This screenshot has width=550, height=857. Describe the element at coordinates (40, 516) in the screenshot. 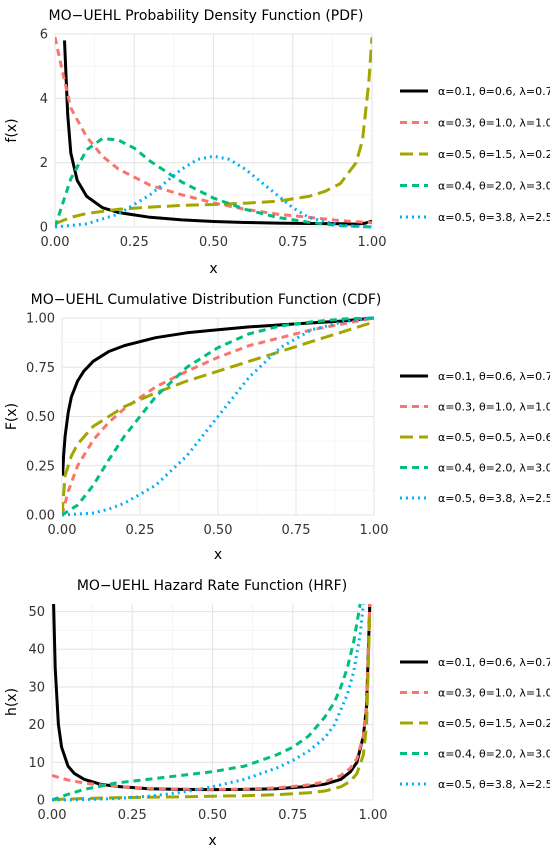

I see `y-tick-label: 0.00` at that location.